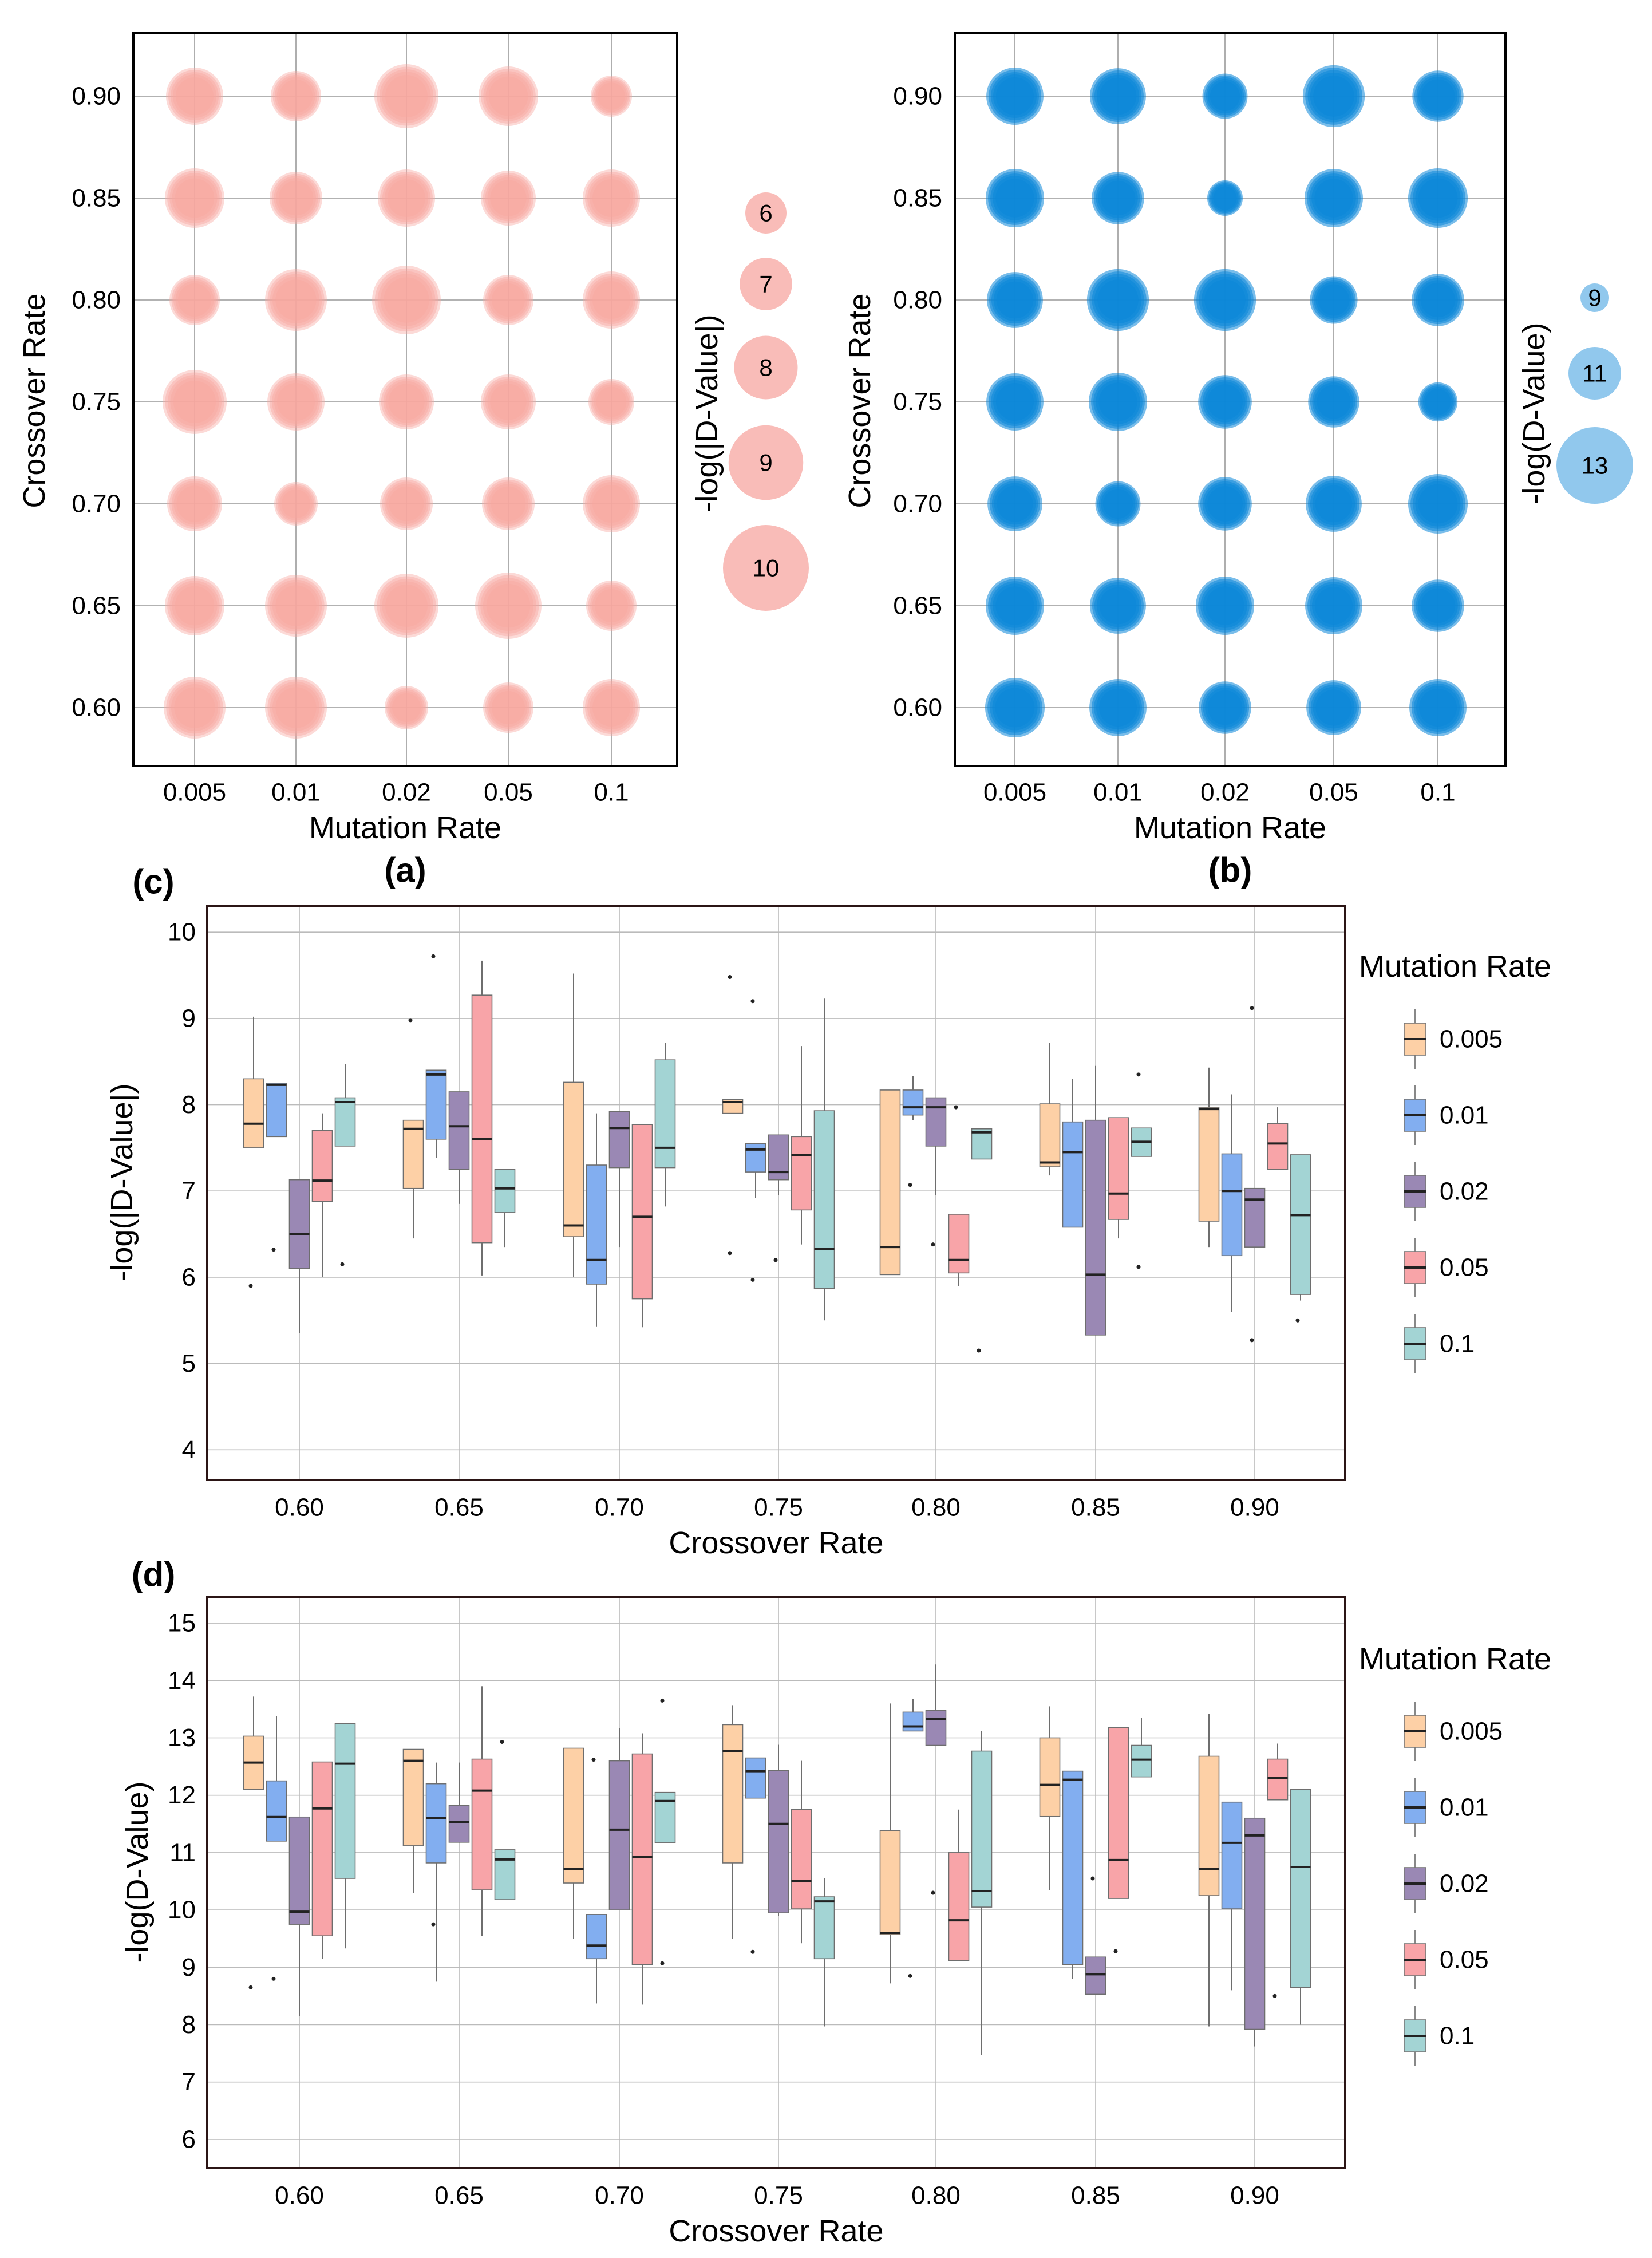  What do you see at coordinates (1595, 465) in the screenshot?
I see `size-legend-label: 13` at bounding box center [1595, 465].